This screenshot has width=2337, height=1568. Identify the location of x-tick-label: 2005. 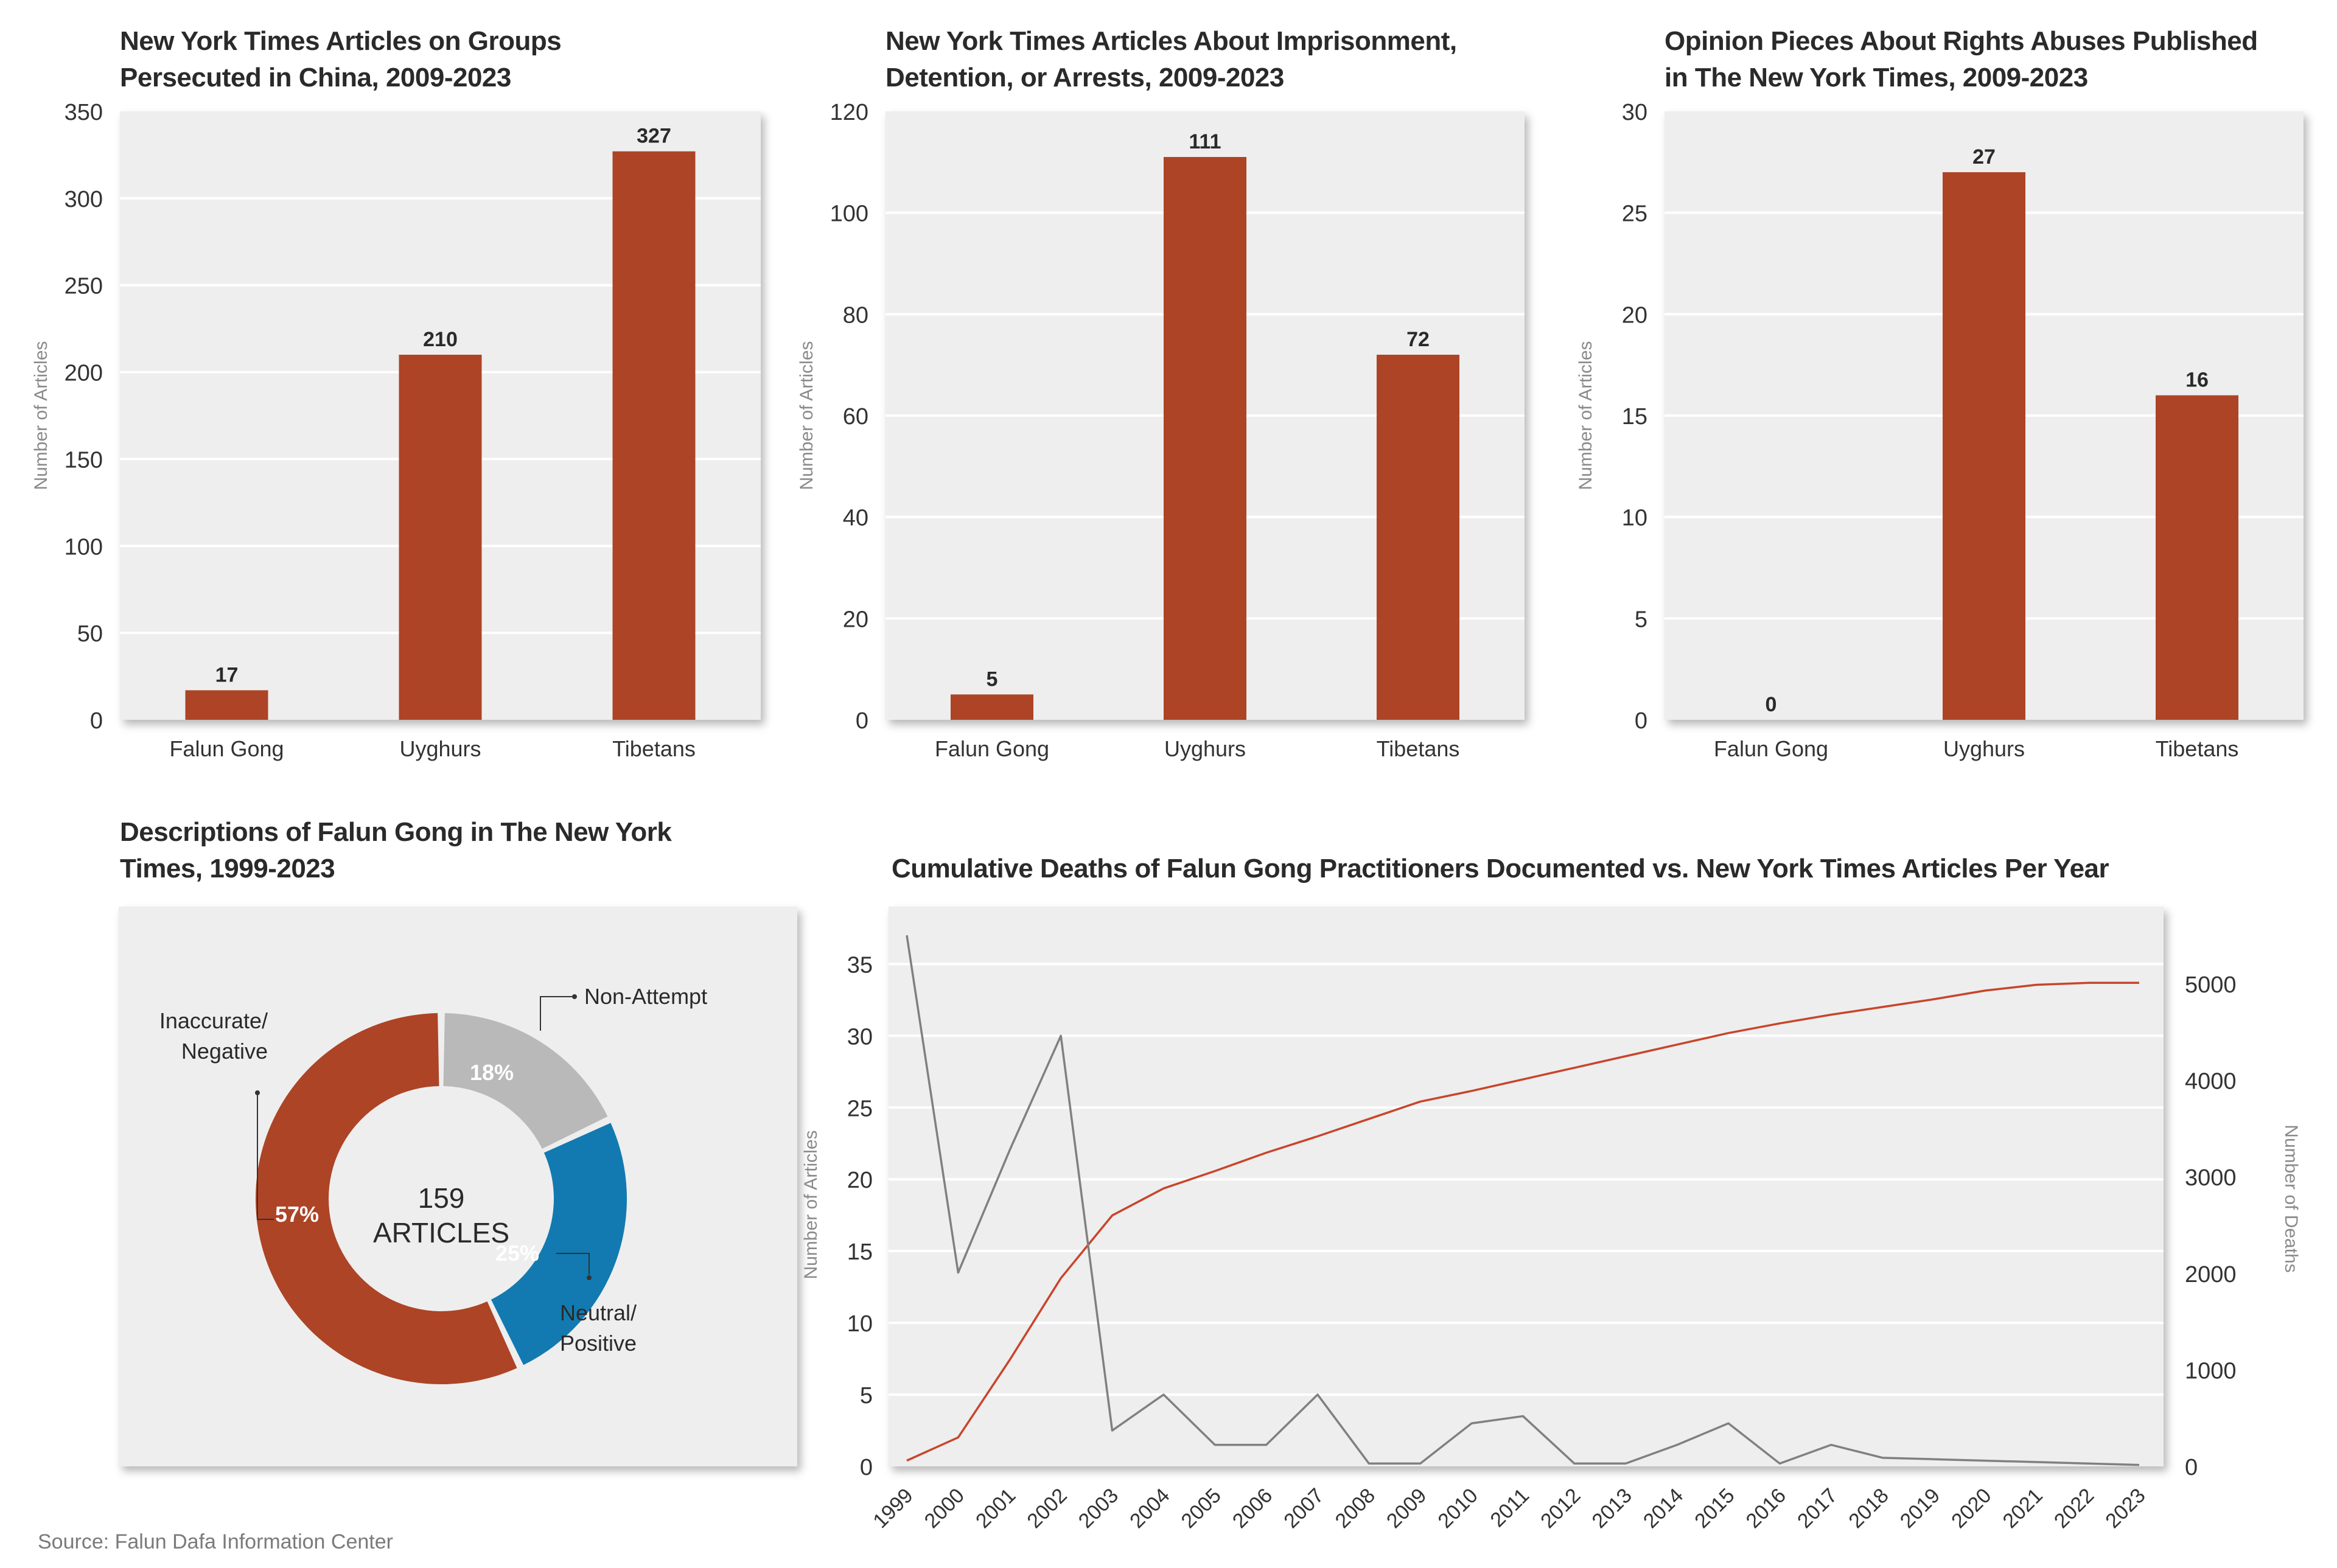
(1202, 1508).